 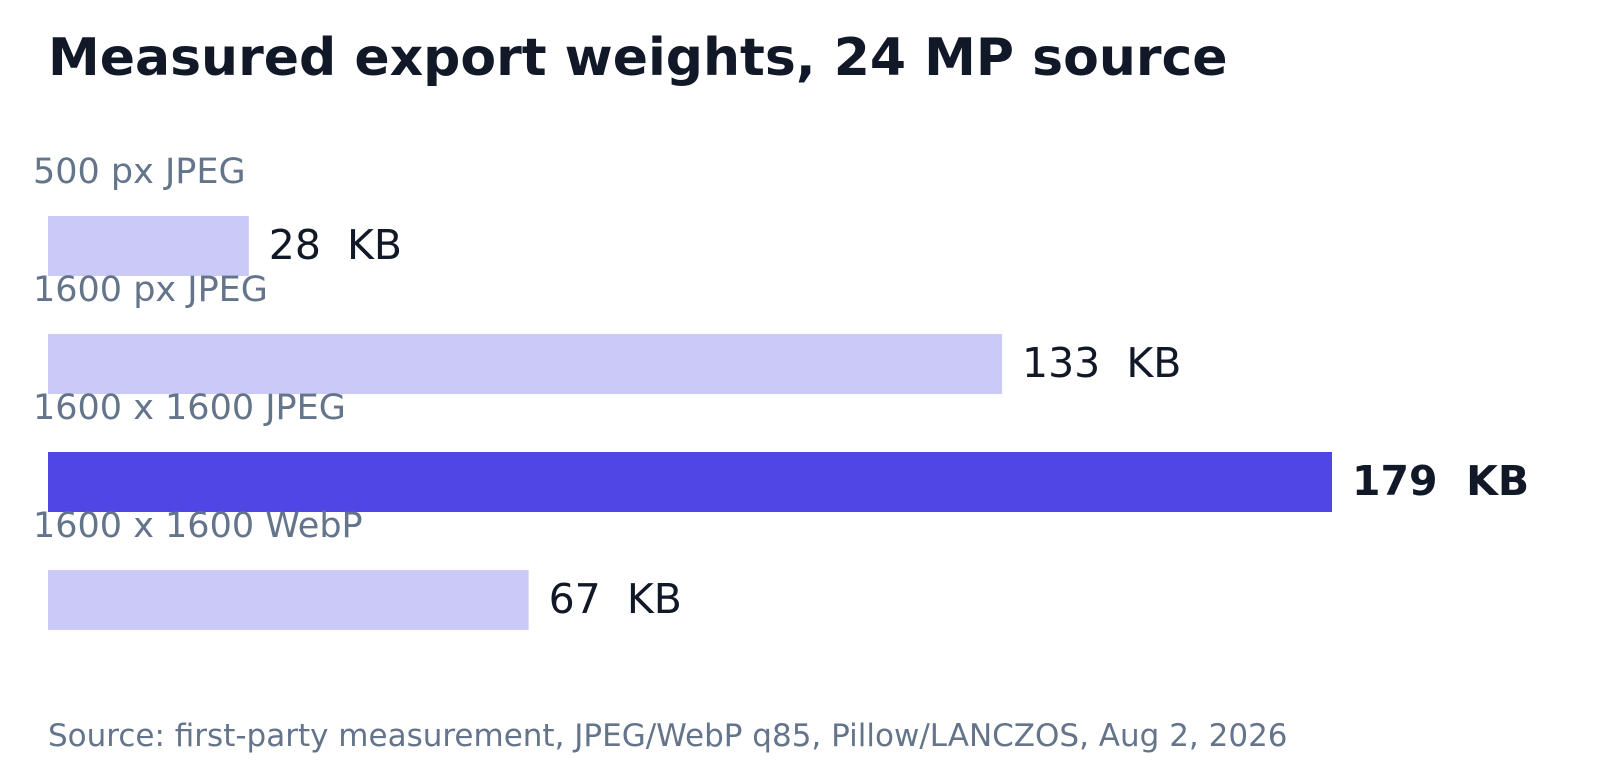 What do you see at coordinates (638, 58) in the screenshot?
I see `chart-title: Measured export weights, 24 MP source` at bounding box center [638, 58].